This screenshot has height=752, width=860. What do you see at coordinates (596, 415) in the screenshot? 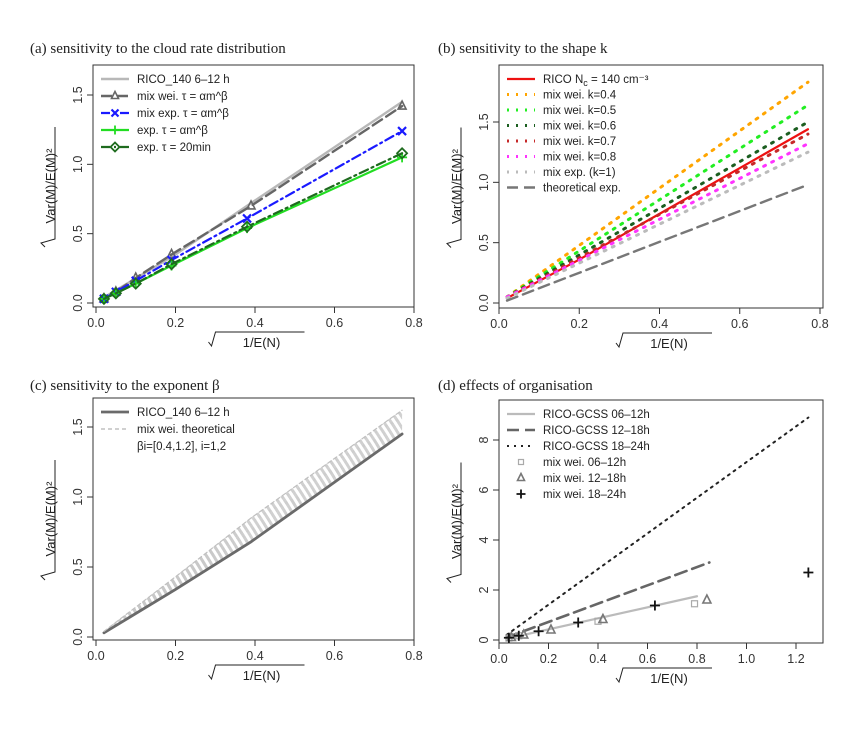
I see `legend-label: RICO-GCSS 06–12h` at bounding box center [596, 415].